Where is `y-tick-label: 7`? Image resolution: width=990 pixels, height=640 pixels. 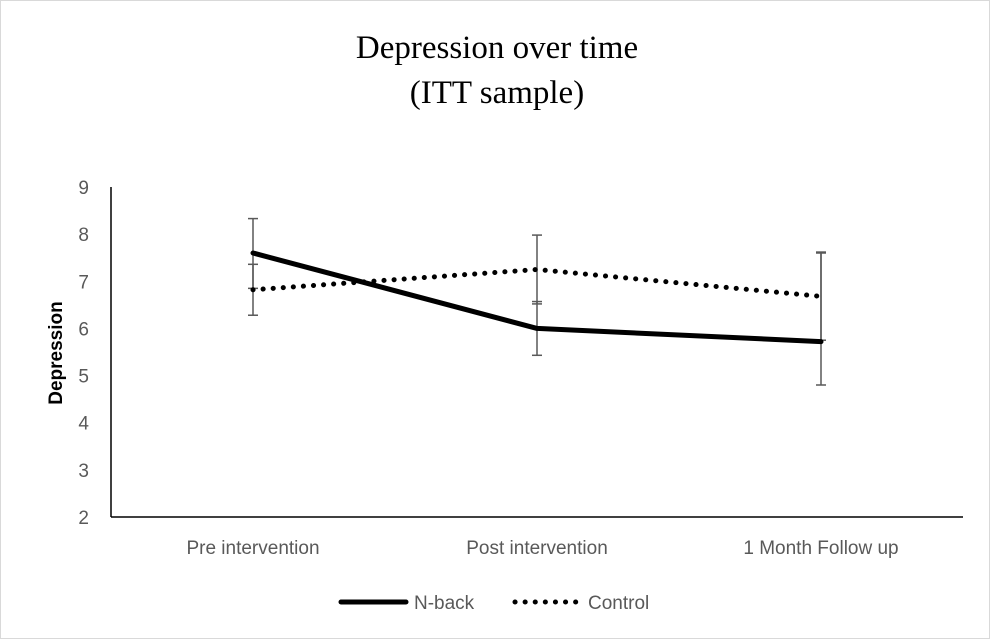
y-tick-label: 7 is located at coordinates (83, 282).